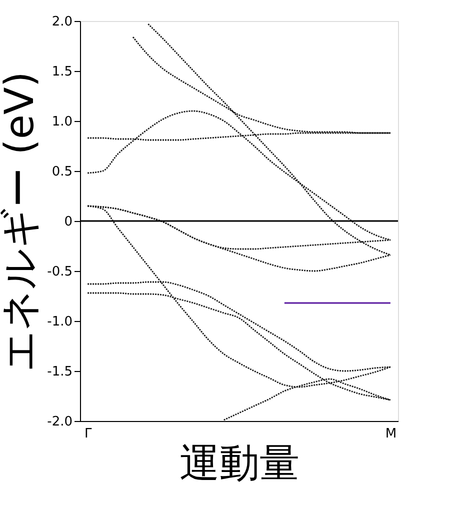 The height and width of the screenshot is (505, 449). I want to click on y-tick-label: -2.0, so click(59, 422).